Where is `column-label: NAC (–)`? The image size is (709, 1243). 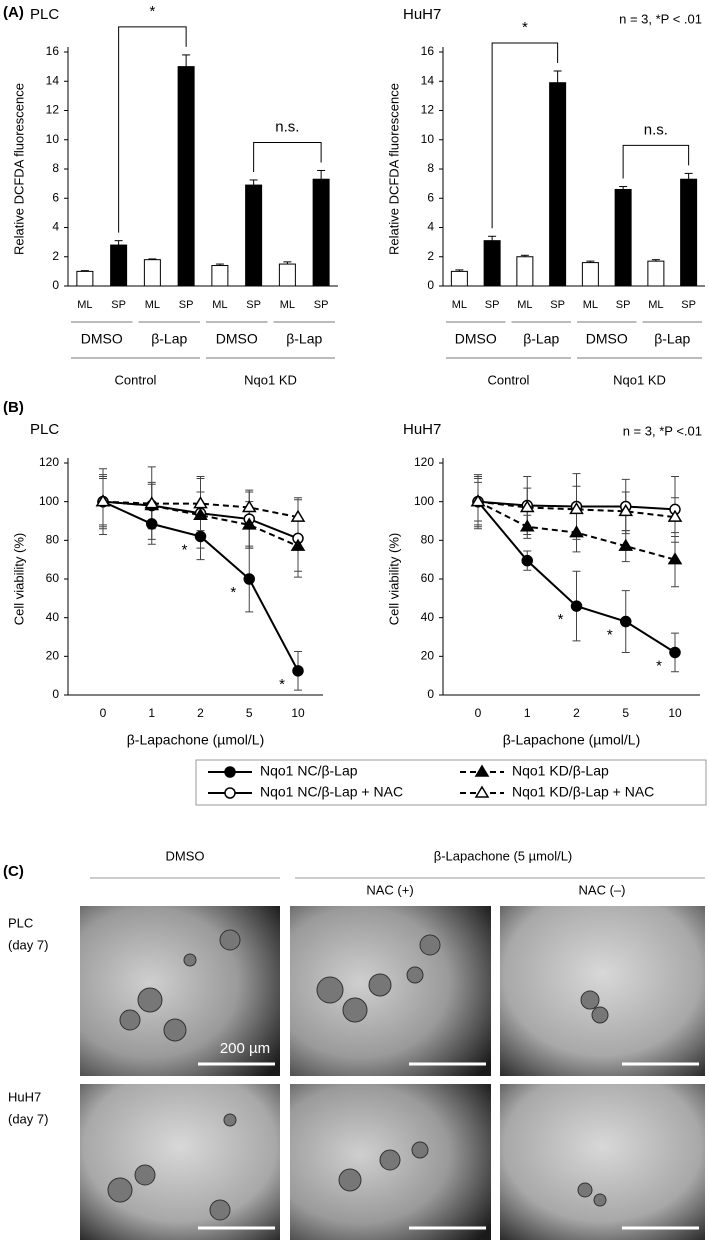
column-label: NAC (–) is located at coordinates (602, 889).